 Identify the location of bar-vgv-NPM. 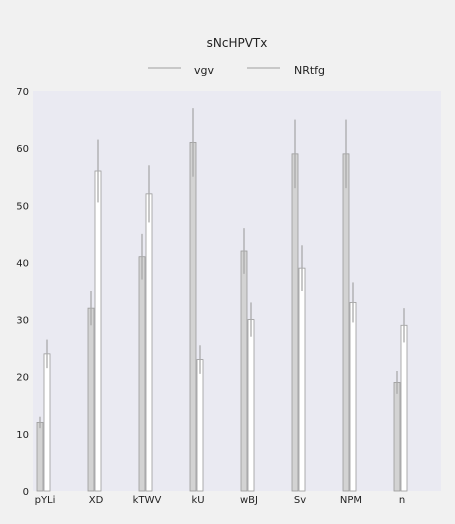
(346, 322).